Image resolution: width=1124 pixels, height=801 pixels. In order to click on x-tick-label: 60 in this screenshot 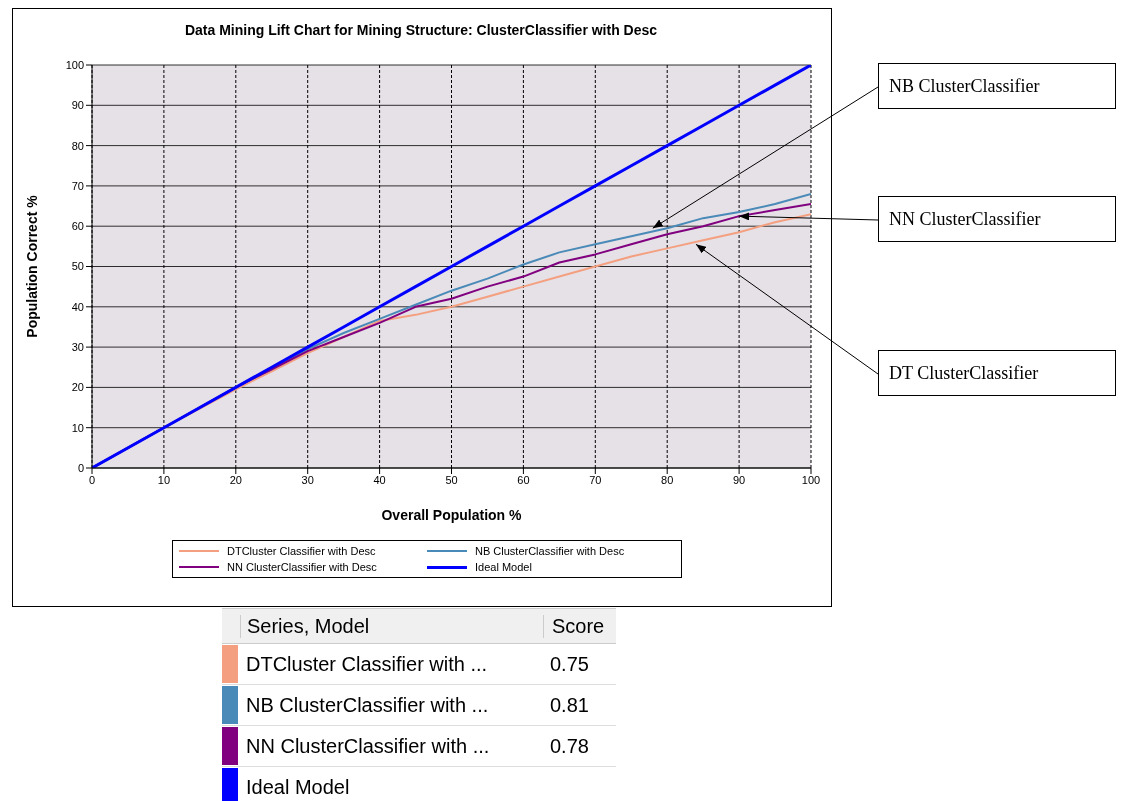, I will do `click(523, 479)`.